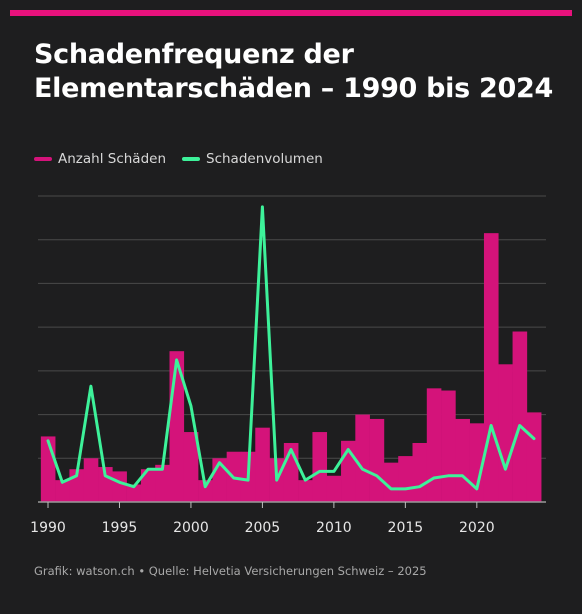 This screenshot has height=614, width=582. Describe the element at coordinates (334, 488) in the screenshot. I see `bar-2010` at that location.